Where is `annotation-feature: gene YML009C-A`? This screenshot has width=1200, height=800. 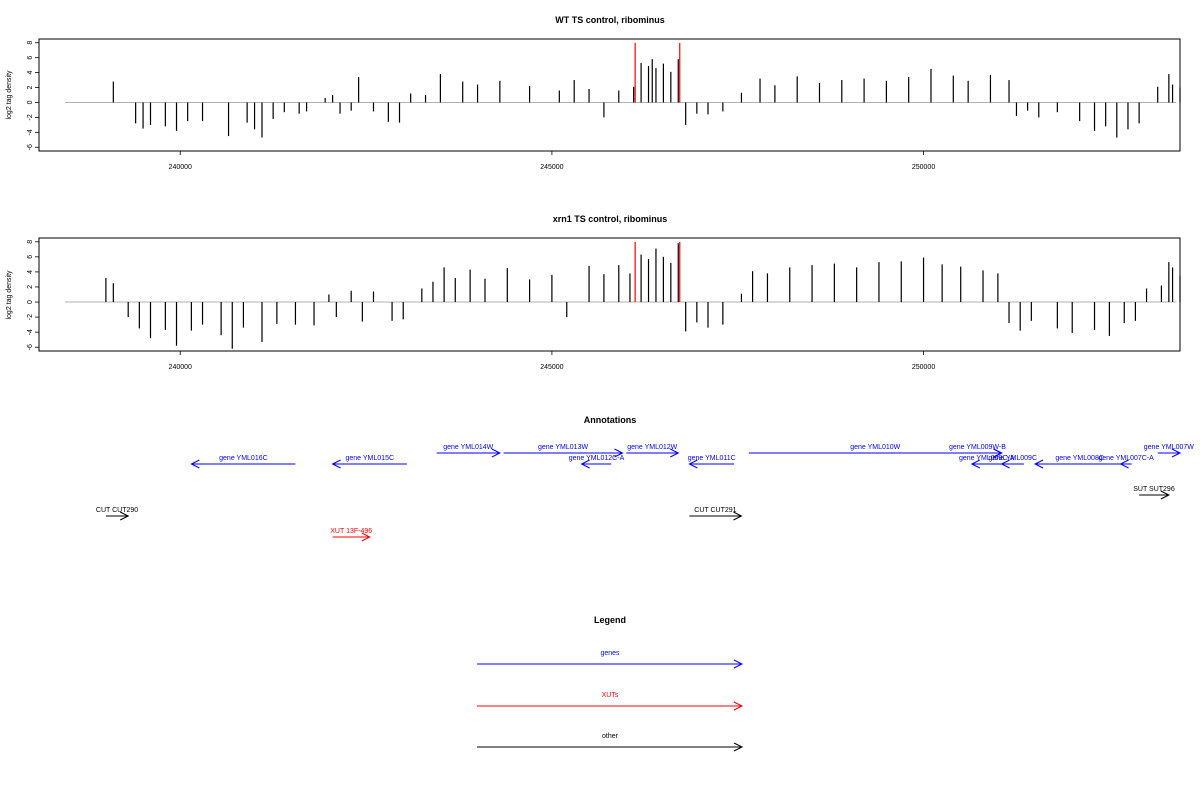 annotation-feature: gene YML009C-A is located at coordinates (987, 462).